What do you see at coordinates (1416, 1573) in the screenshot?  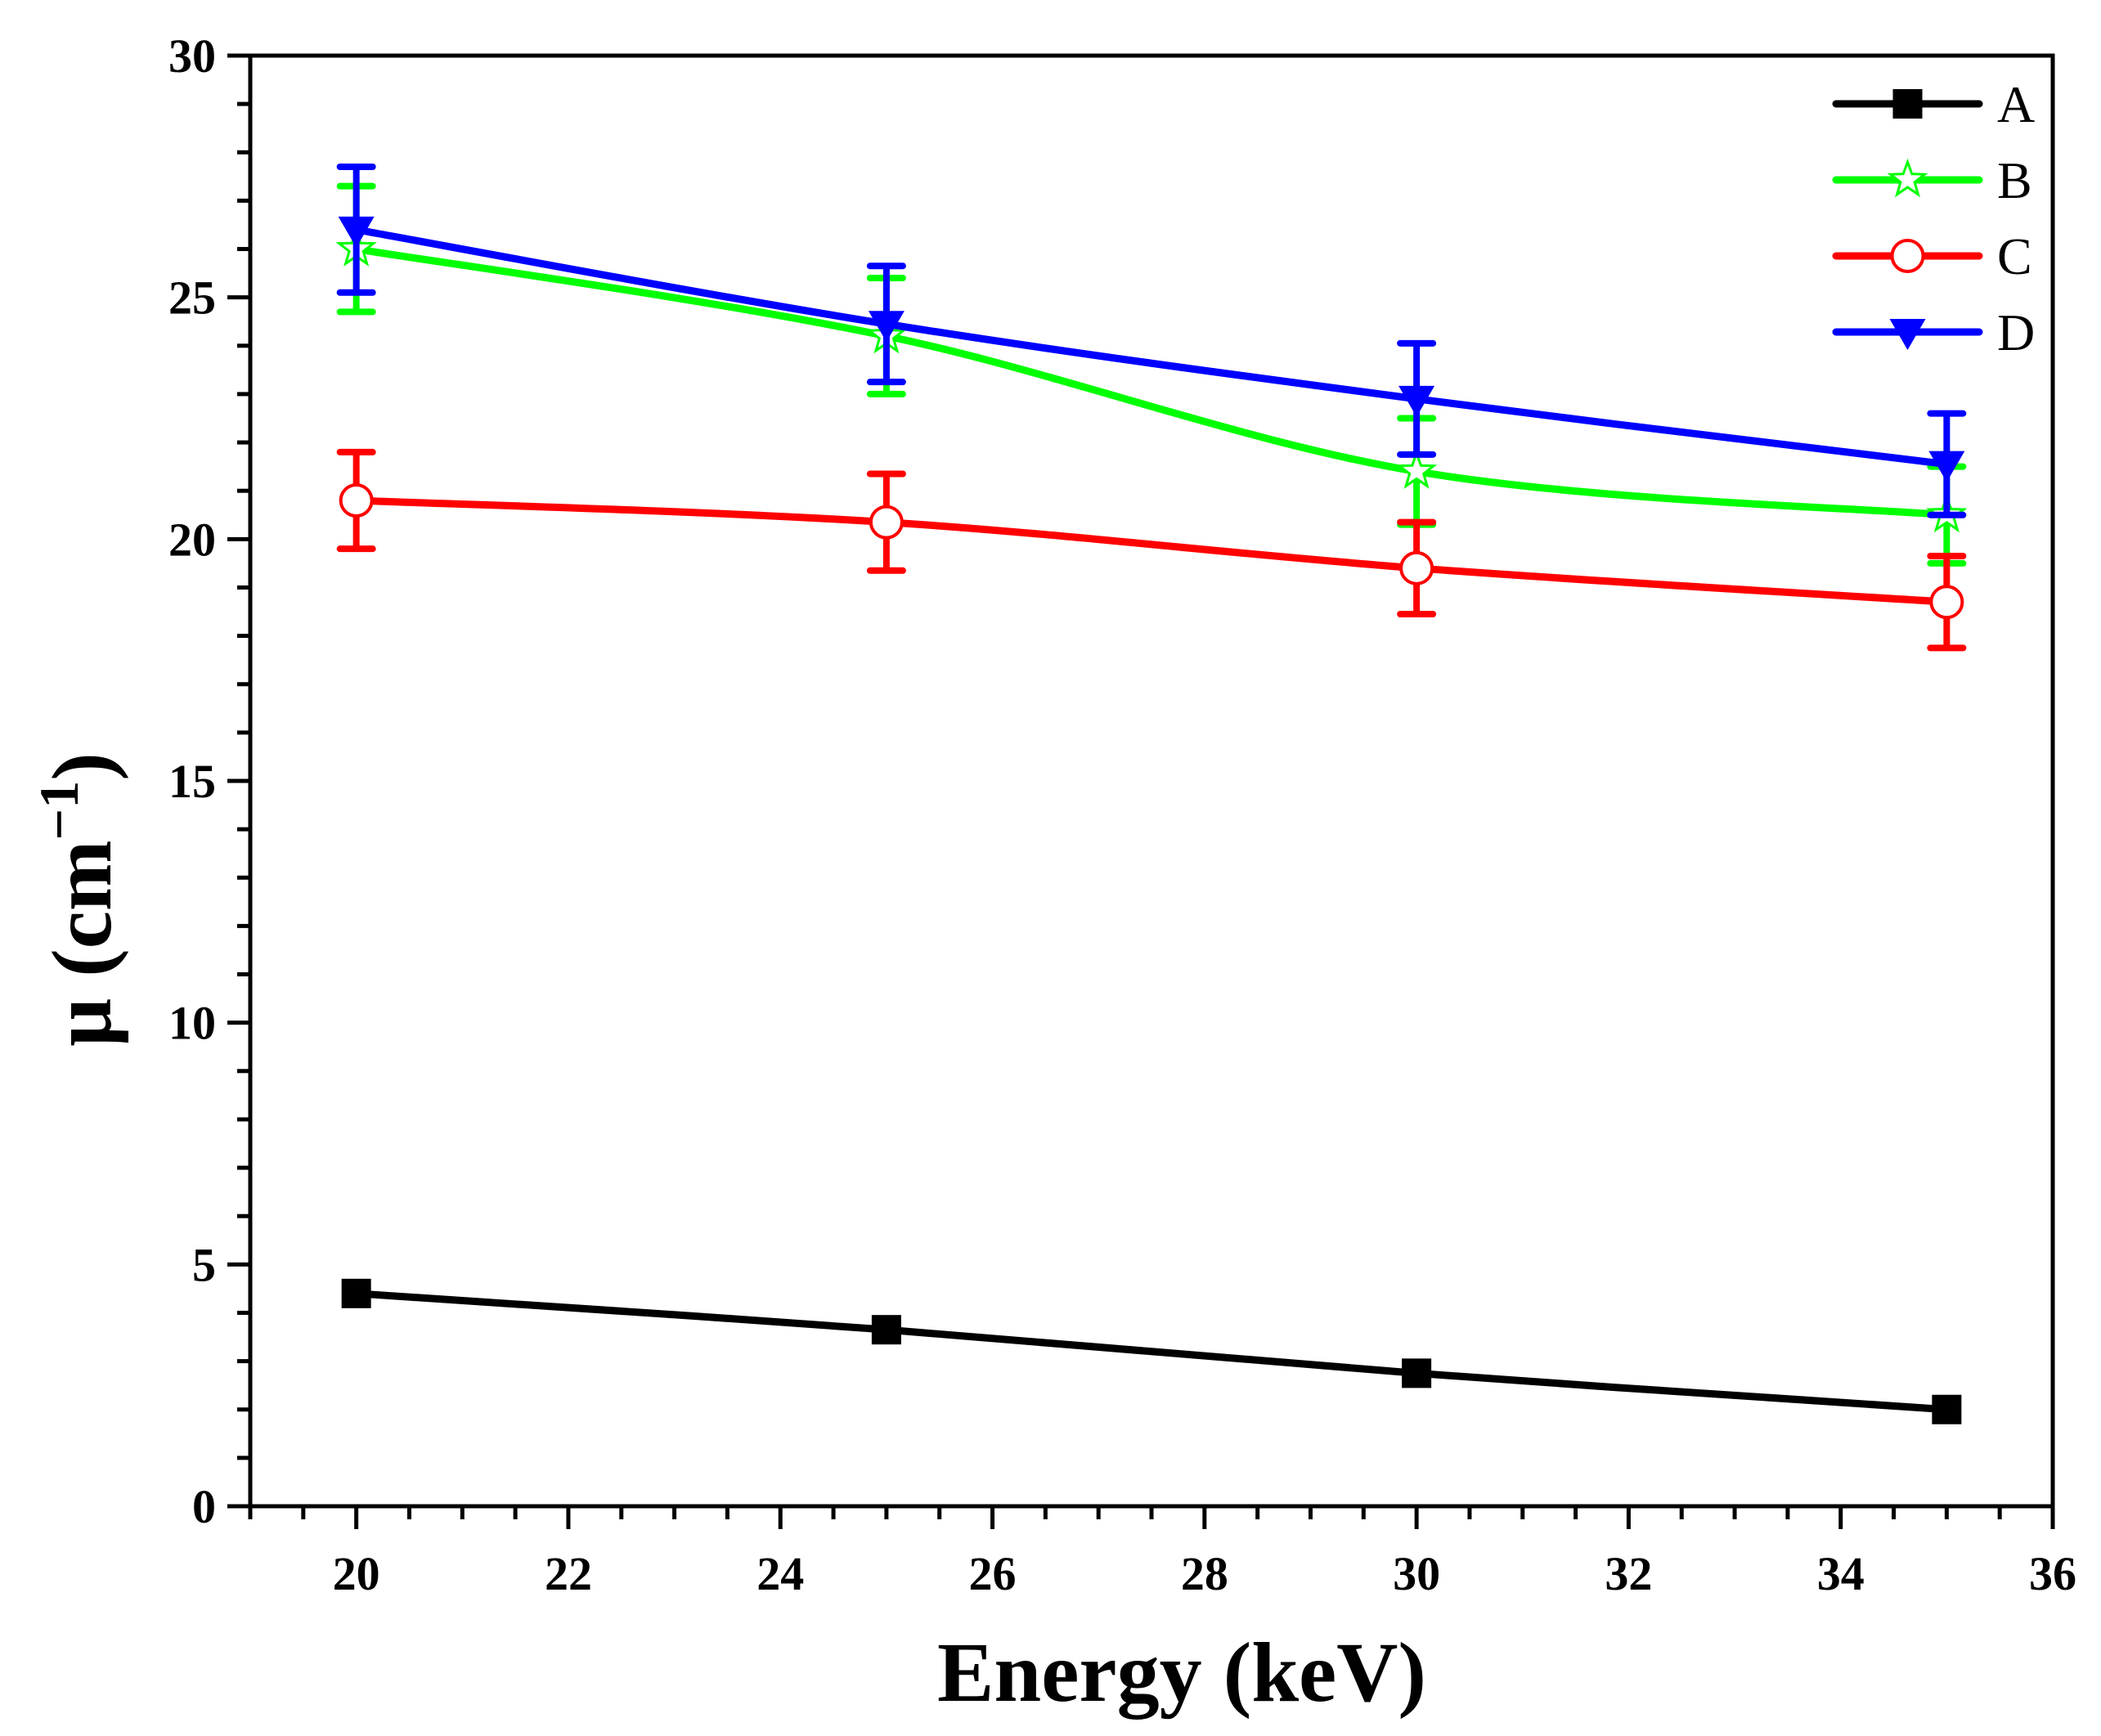 I see `x-tick-label: 30` at bounding box center [1416, 1573].